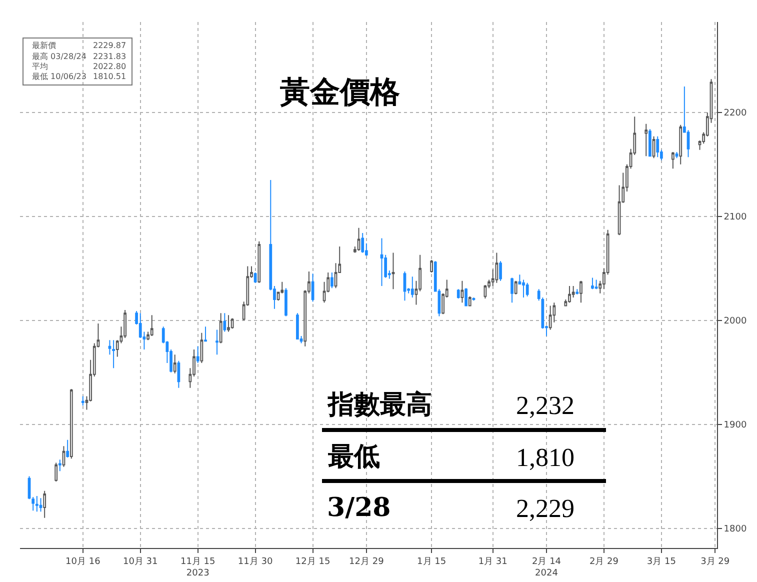  What do you see at coordinates (545, 457) in the screenshot?
I see `annotation: 1,810` at bounding box center [545, 457].